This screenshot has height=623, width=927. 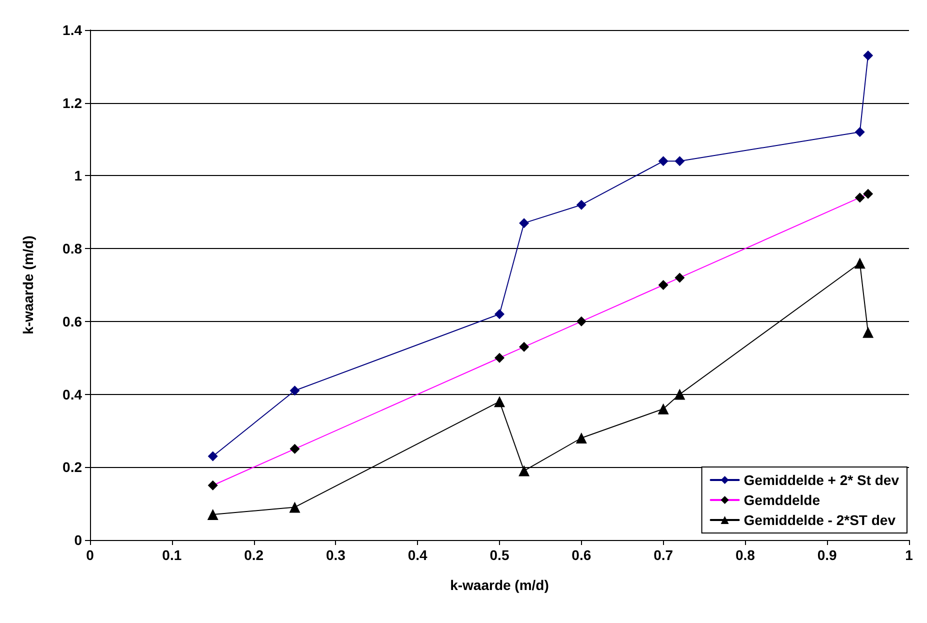 I want to click on y-tick-label: 0, so click(x=78, y=540).